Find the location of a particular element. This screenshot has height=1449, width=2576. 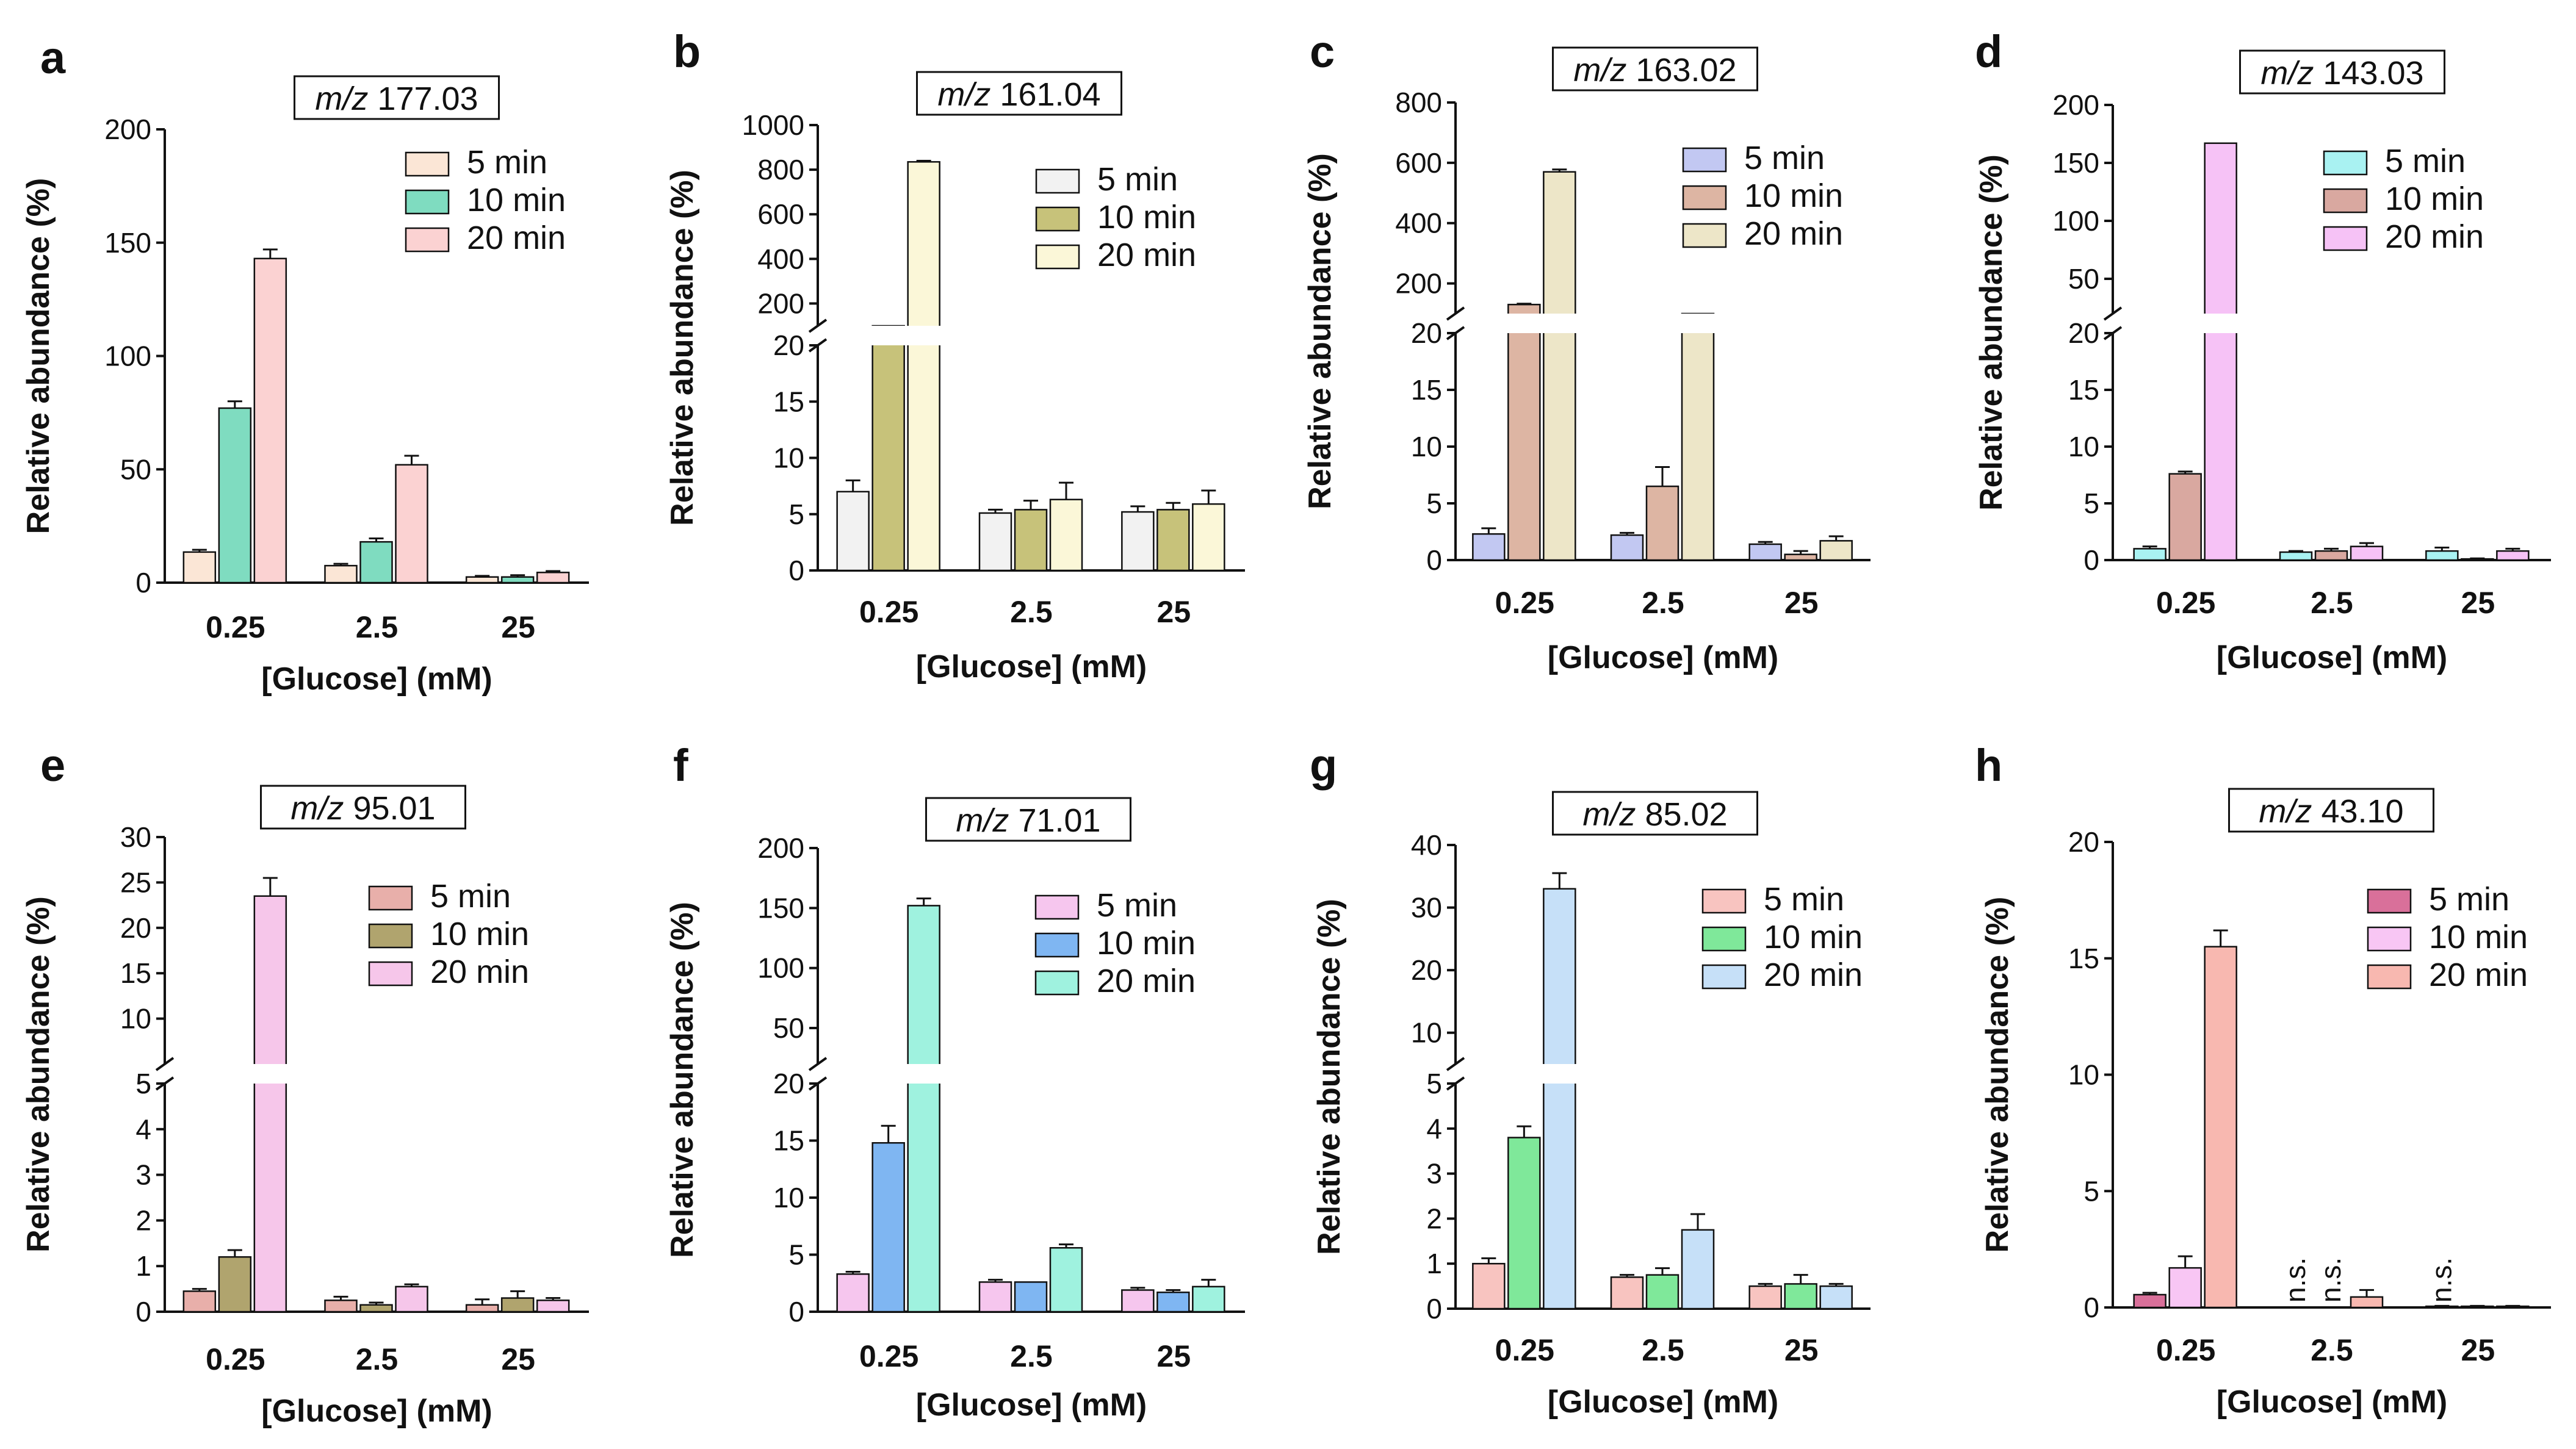

title-text: m/z 143.03 is located at coordinates (2341, 73).